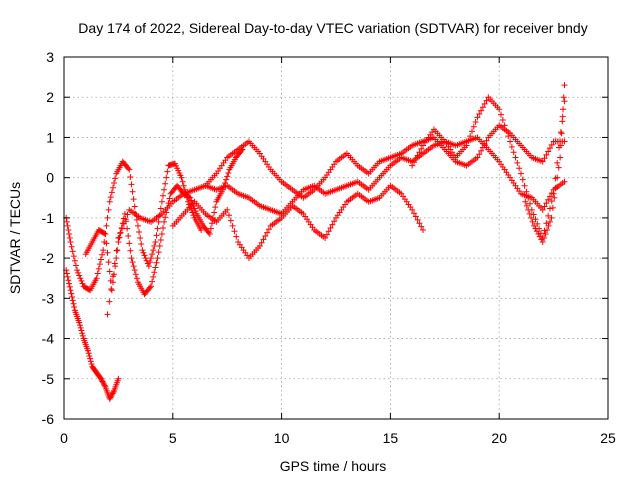  Describe the element at coordinates (499, 438) in the screenshot. I see `x-tick-label: 20` at that location.